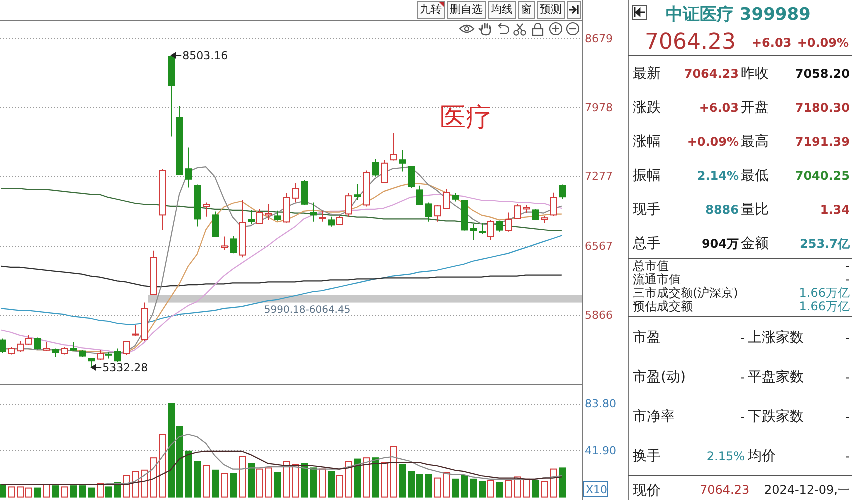  Describe the element at coordinates (822, 74) in the screenshot. I see `text: 7058.20` at that location.